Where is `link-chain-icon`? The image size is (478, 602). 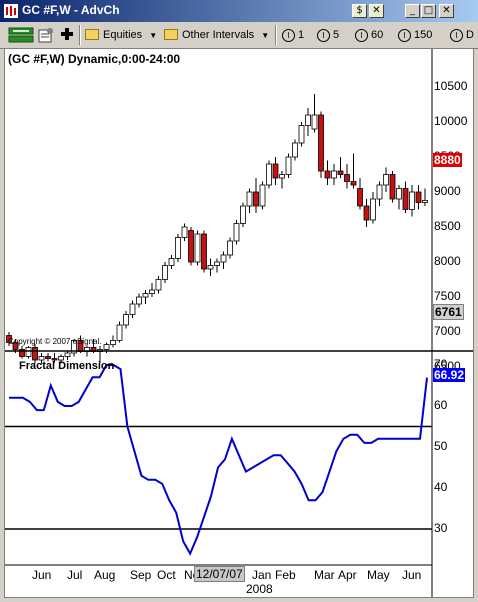 link-chain-icon is located at coordinates (21, 35).